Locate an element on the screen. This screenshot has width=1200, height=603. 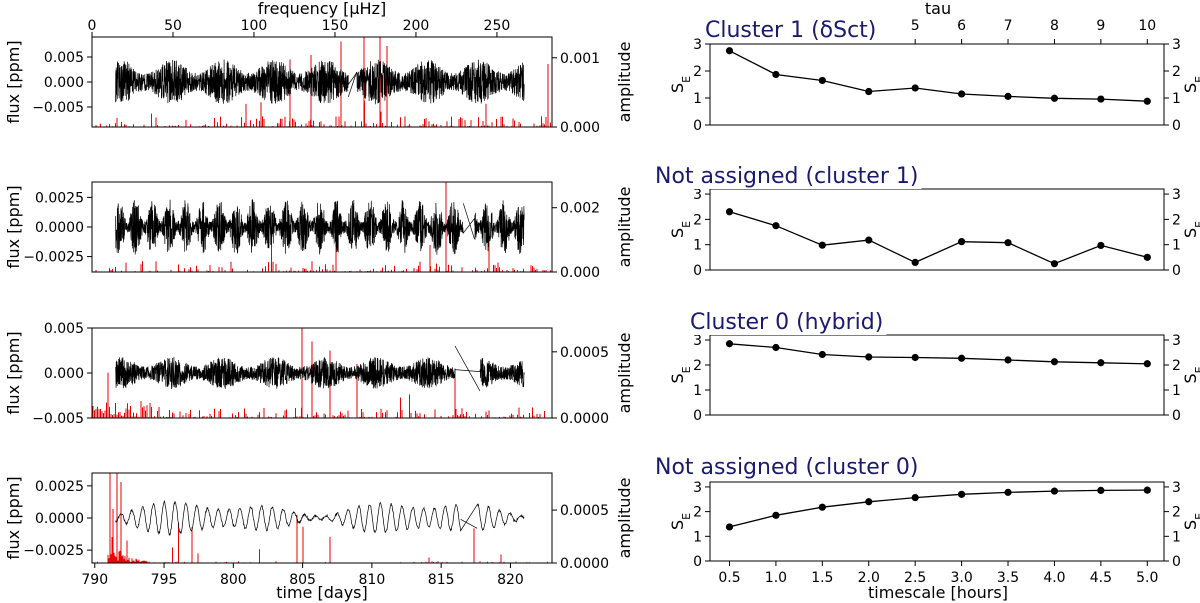
panel-title-backing is located at coordinates (791, 29).